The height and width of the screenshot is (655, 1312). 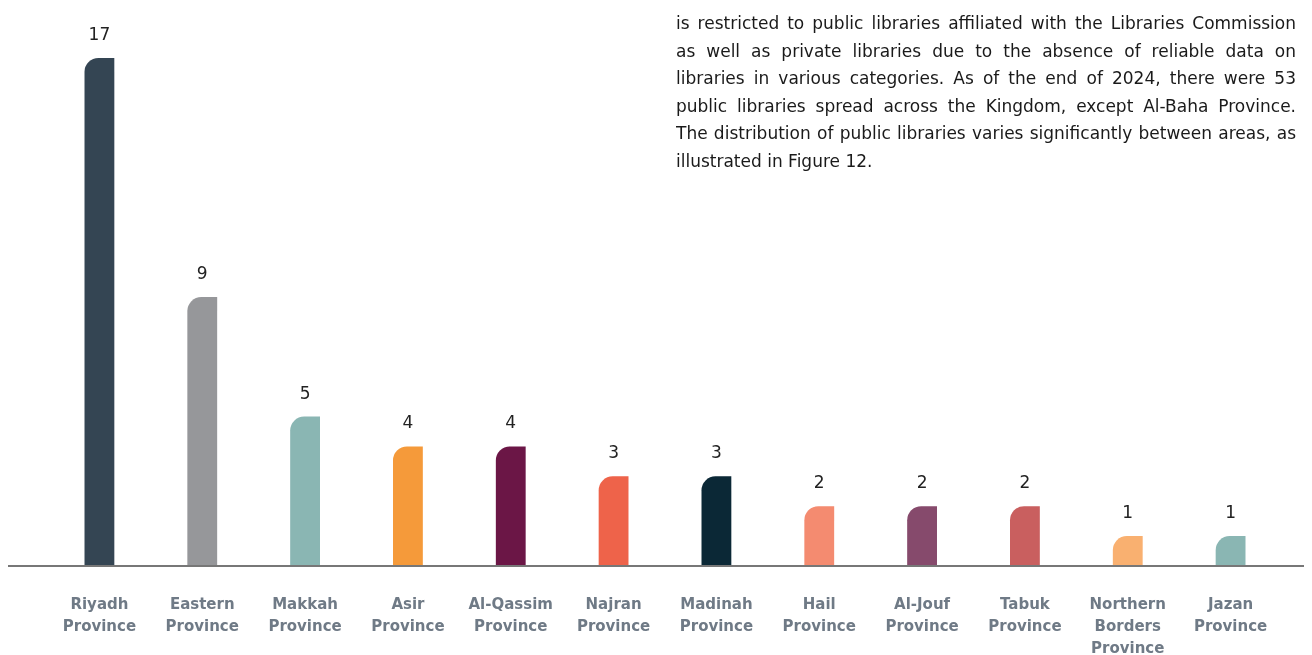 I want to click on x-tick-label: Jazan Province, so click(x=1230, y=615).